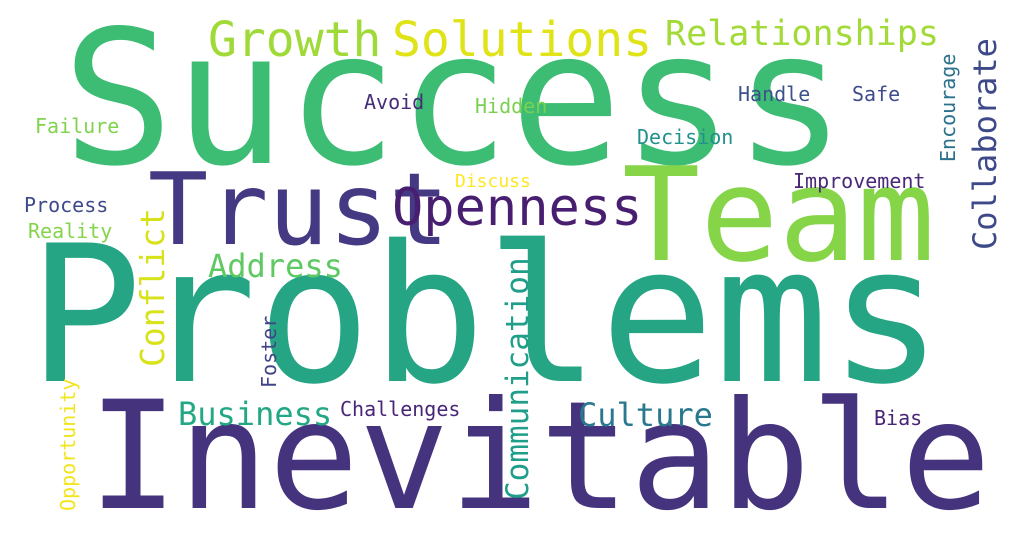  I want to click on word-failure: Failure, so click(77, 126).